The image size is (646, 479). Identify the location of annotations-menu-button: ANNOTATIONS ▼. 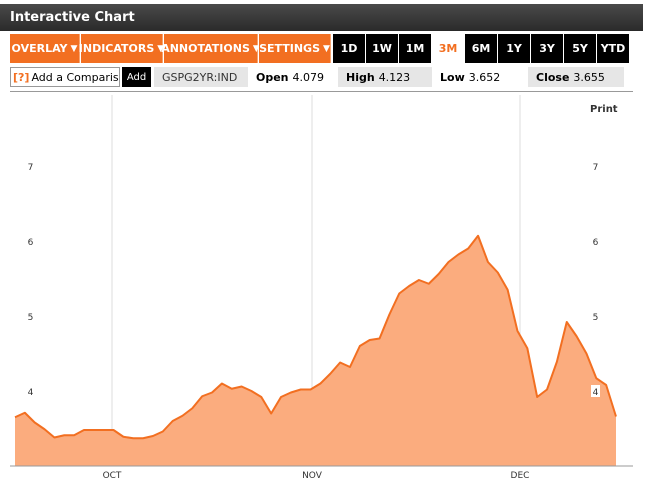
(210, 48).